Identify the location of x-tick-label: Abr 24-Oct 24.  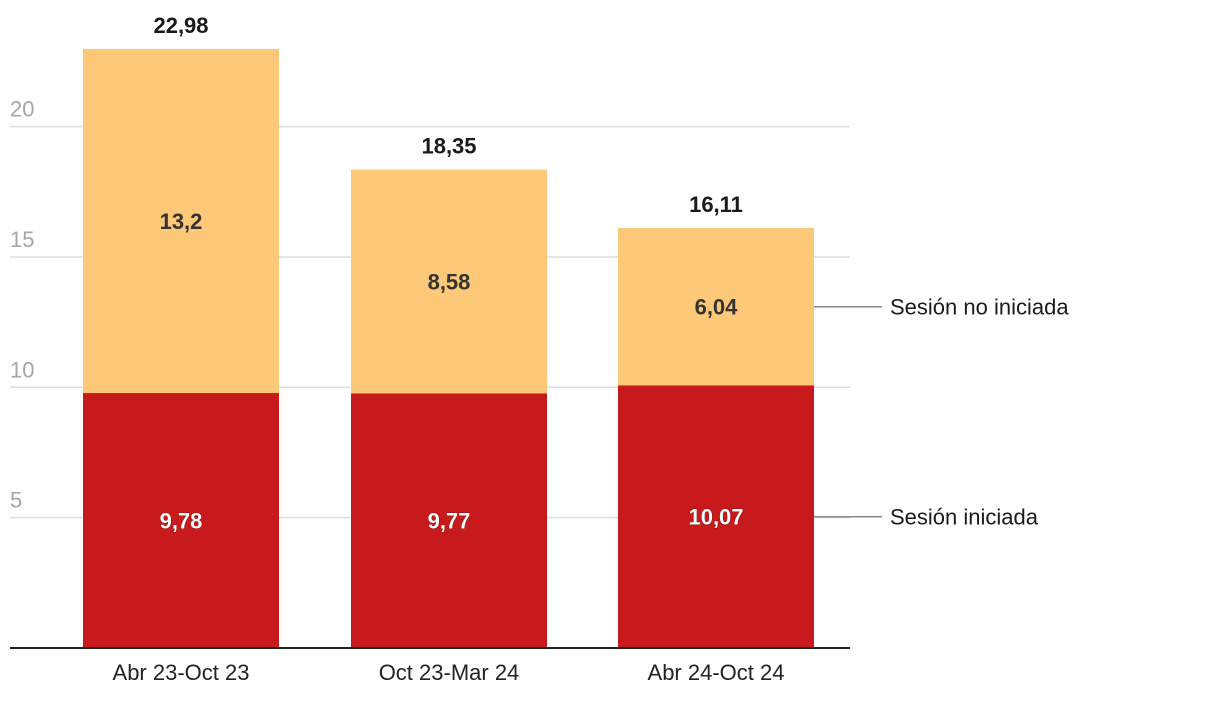
(716, 672).